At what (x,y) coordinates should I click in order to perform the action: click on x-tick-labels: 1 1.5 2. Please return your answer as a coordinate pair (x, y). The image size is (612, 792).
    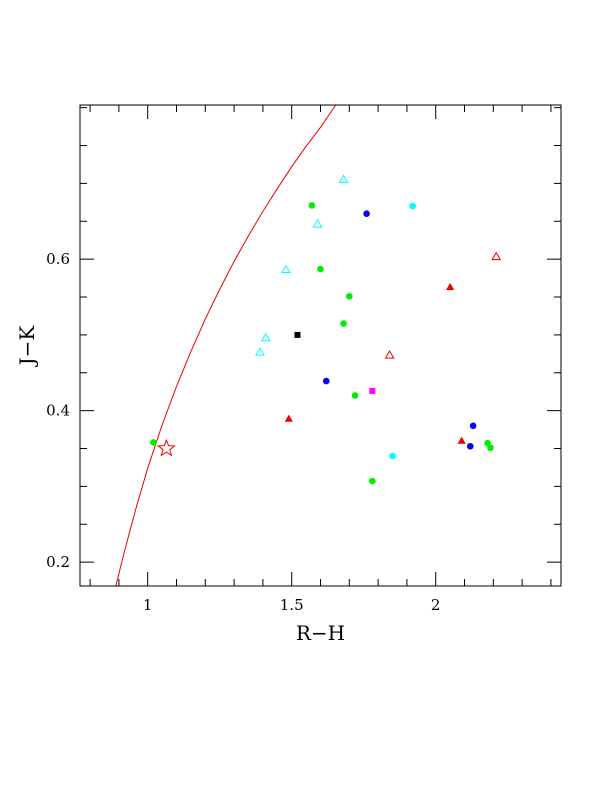
    Looking at the image, I should click on (292, 605).